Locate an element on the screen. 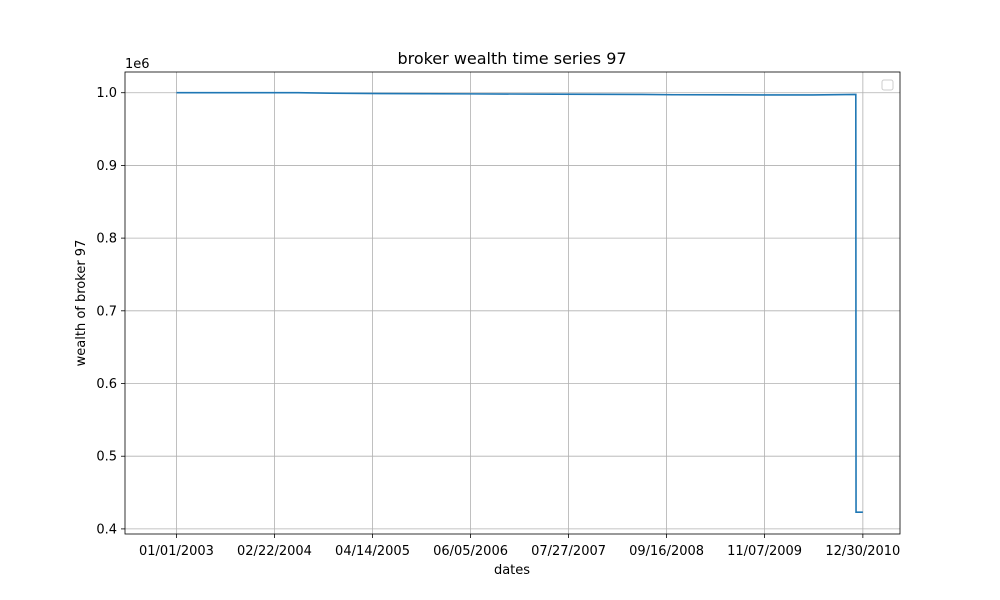 The height and width of the screenshot is (600, 1000). y-tick-label: 1.0 is located at coordinates (106, 93).